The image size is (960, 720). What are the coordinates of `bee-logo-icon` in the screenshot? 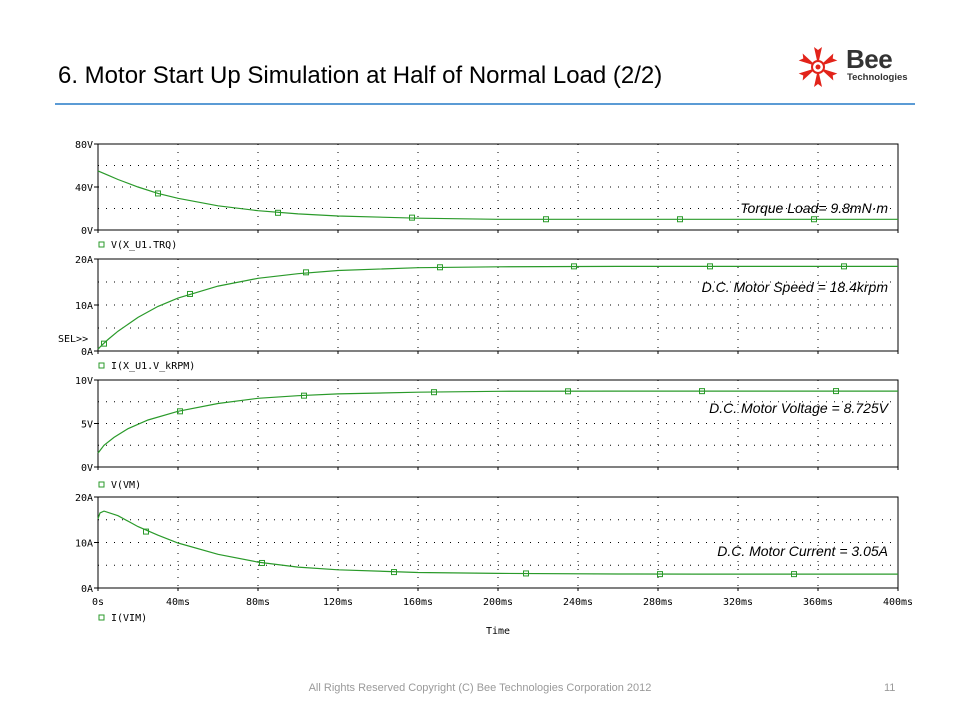 It's located at (818, 67).